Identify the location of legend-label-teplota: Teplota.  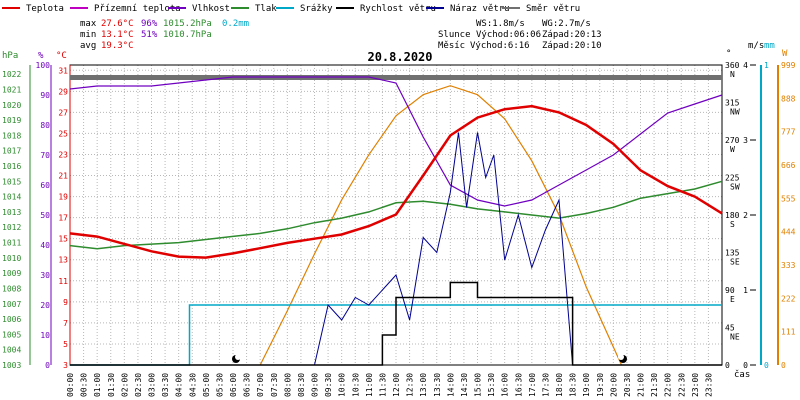
(45, 9).